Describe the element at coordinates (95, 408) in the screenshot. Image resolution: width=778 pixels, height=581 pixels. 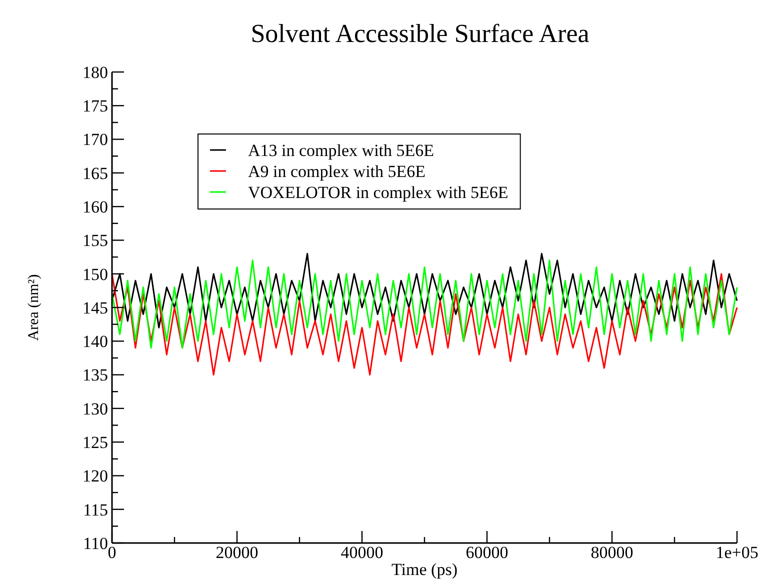
I see `y-tick-label: 130` at that location.